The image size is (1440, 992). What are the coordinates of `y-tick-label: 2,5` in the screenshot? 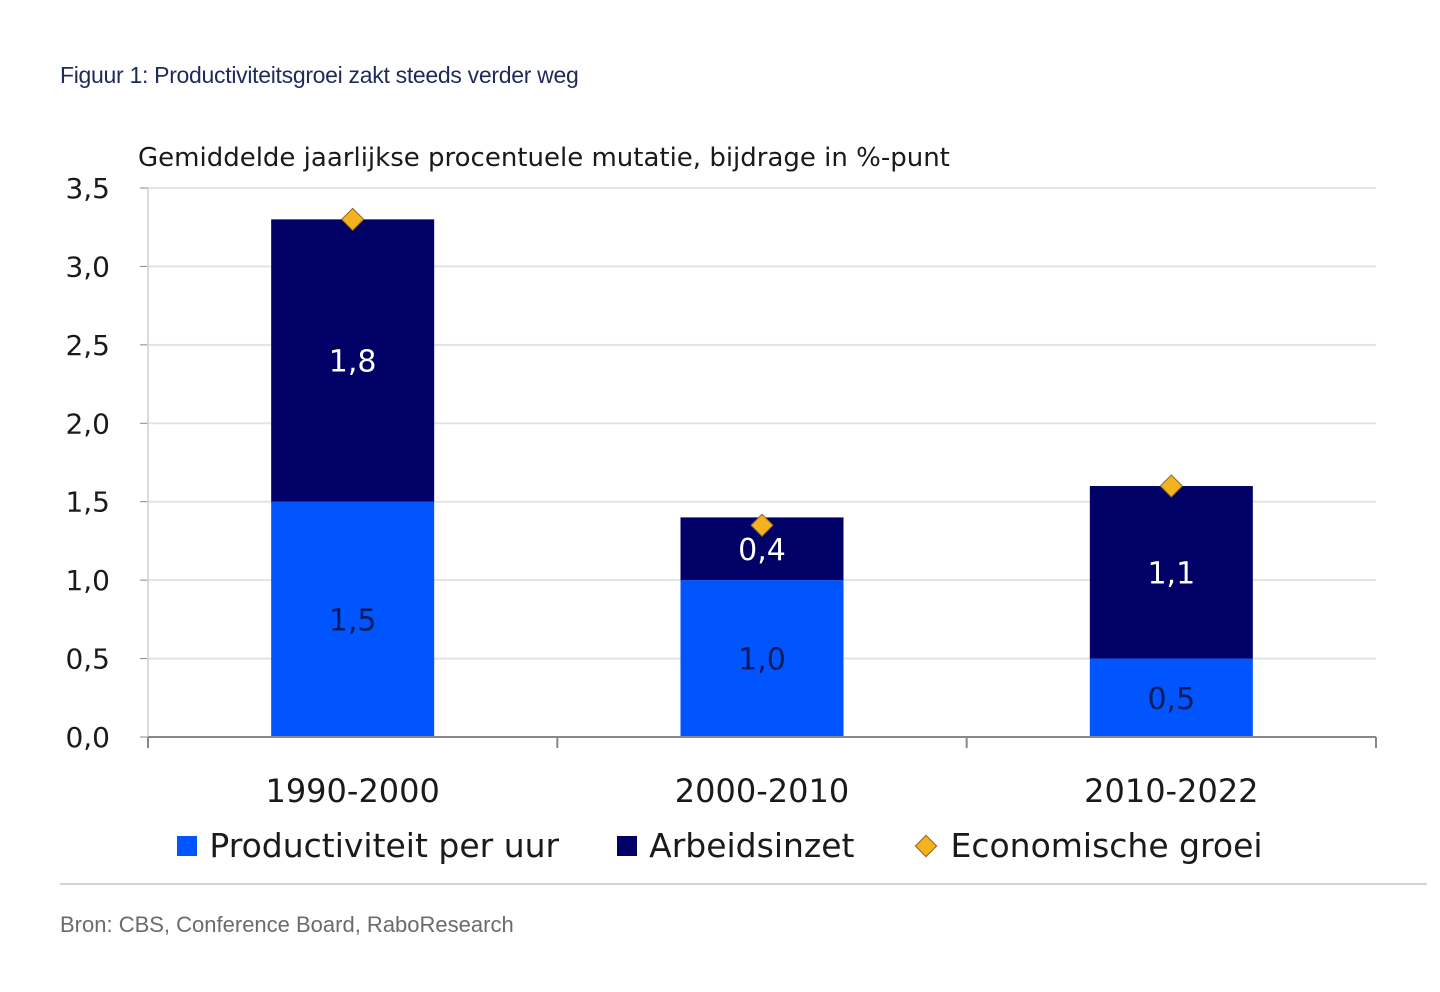 It's located at (87, 345).